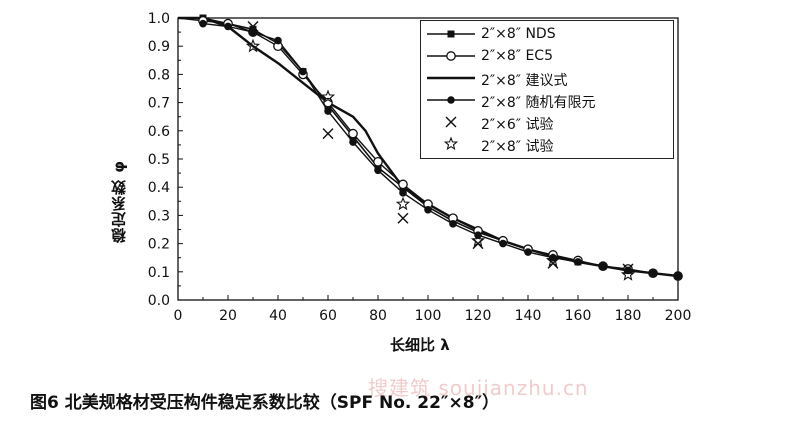 The image size is (800, 428). I want to click on x-tick-label: 200, so click(678, 316).